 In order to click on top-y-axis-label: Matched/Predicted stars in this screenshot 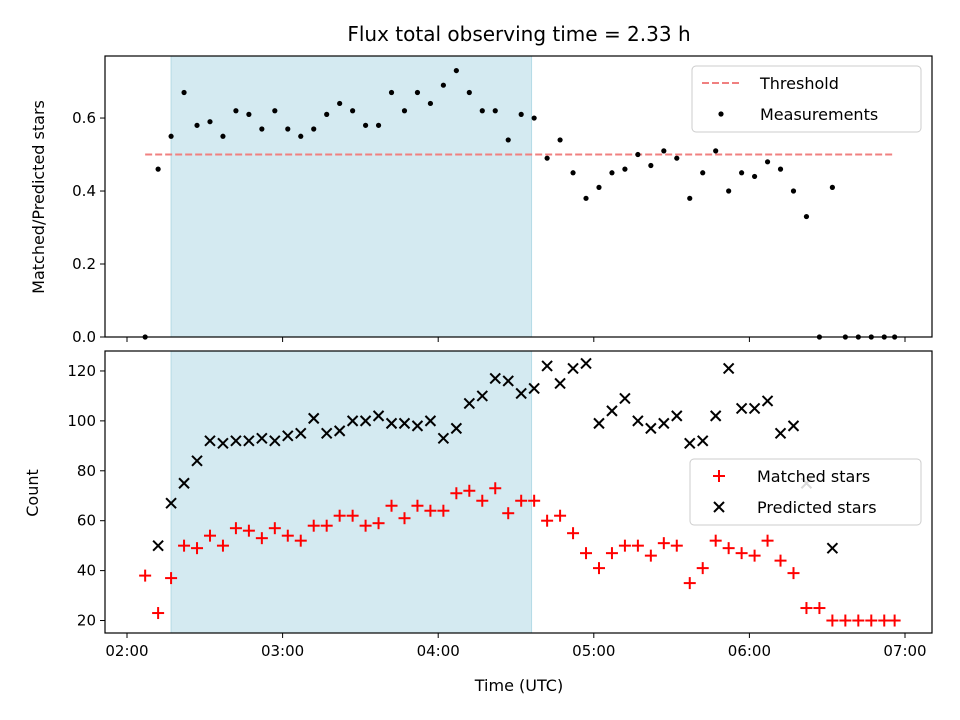, I will do `click(38, 197)`.